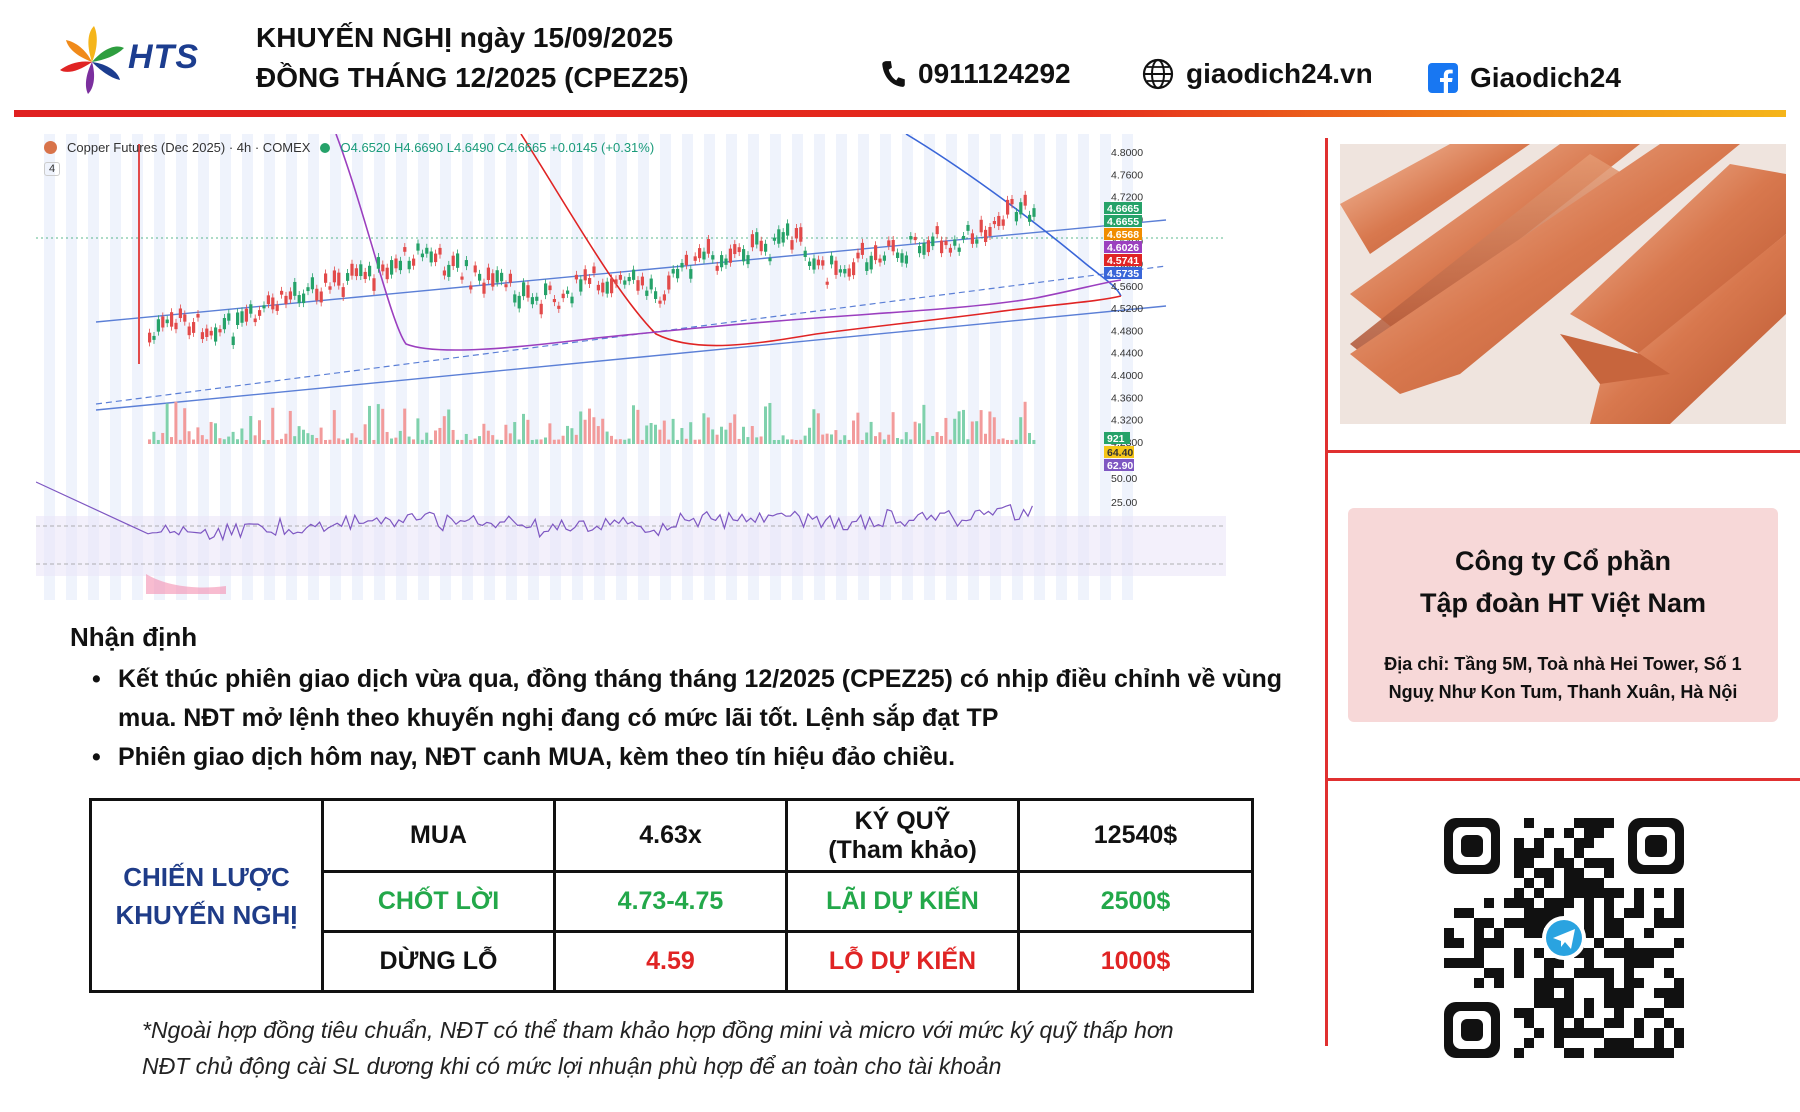  I want to click on company-name: Công ty Cổ phần Tập đoàn HT Việt Nam, so click(1563, 582).